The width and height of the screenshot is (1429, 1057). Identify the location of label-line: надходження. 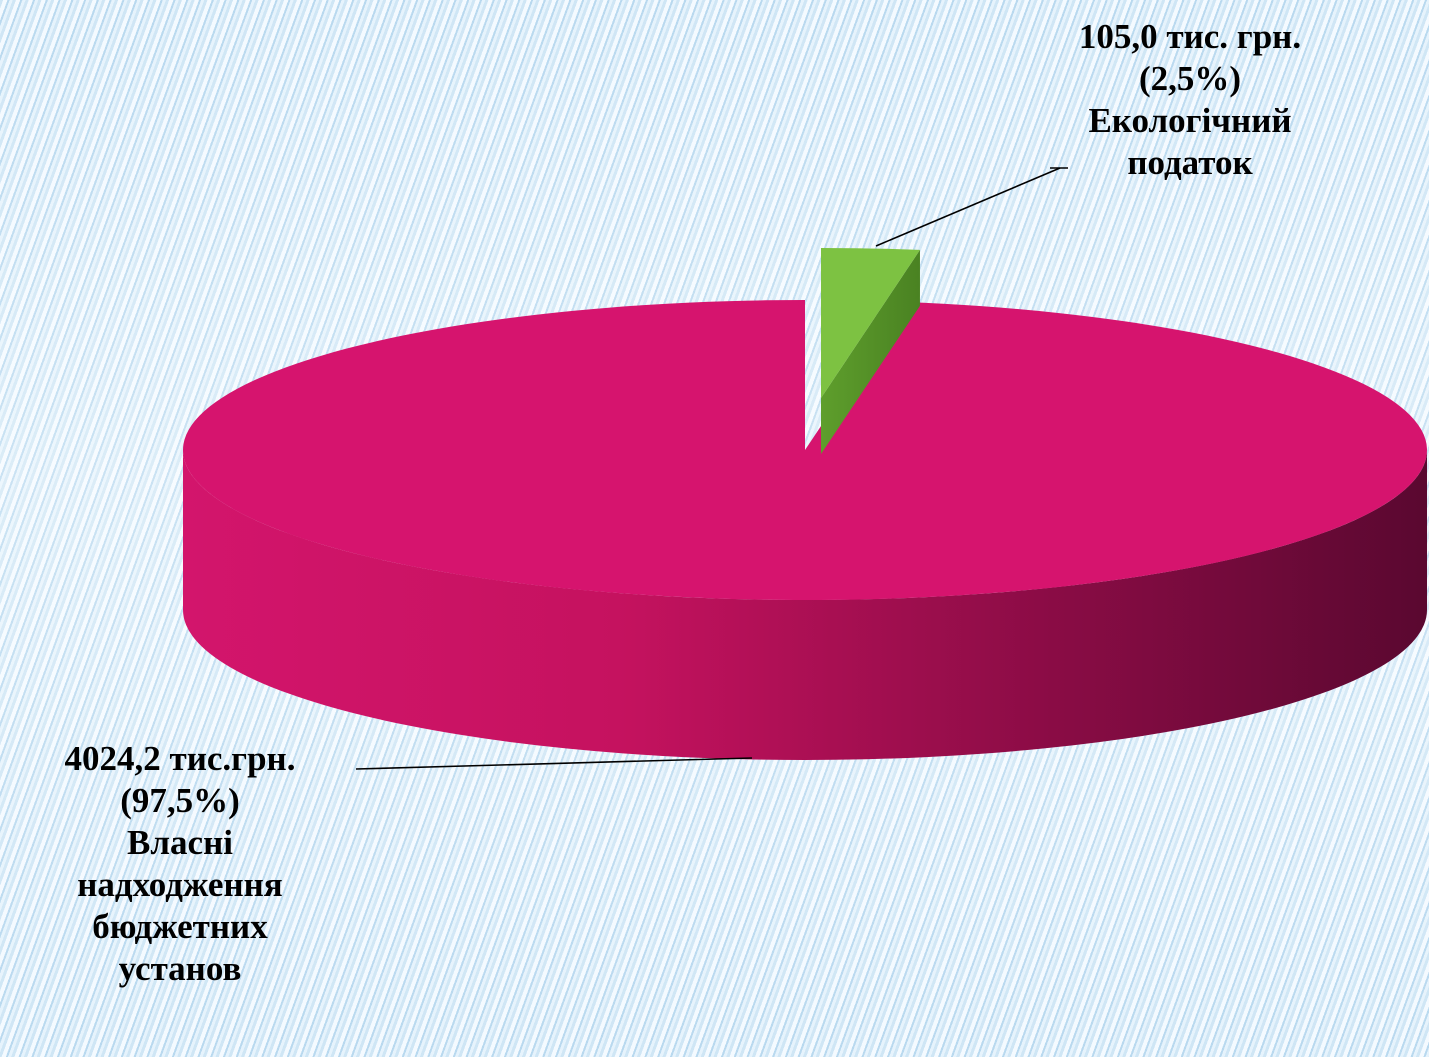
(180, 884).